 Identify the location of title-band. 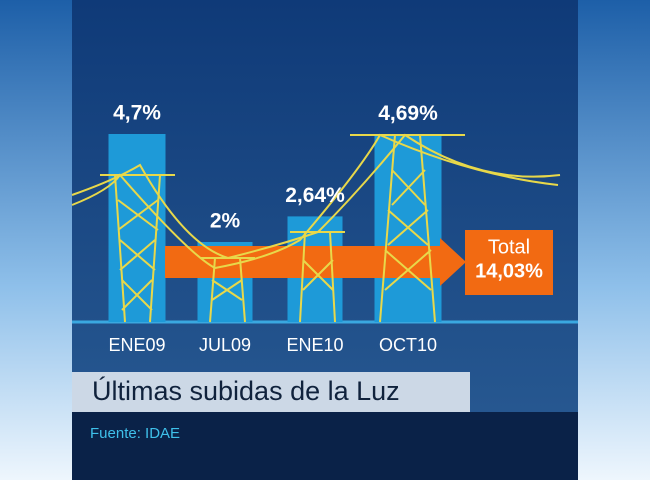
(271, 392).